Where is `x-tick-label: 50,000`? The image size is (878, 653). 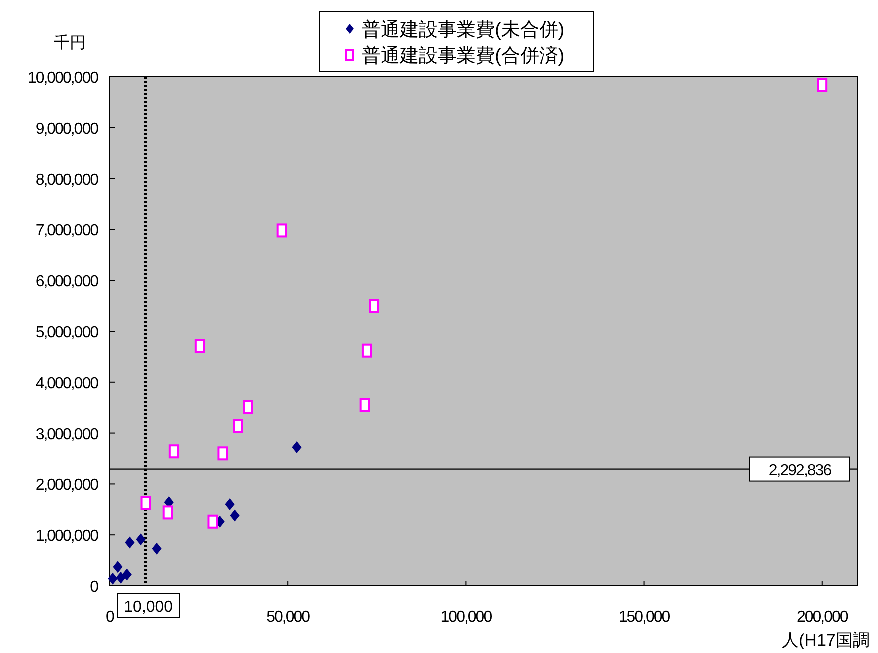
x-tick-label: 50,000 is located at coordinates (288, 617).